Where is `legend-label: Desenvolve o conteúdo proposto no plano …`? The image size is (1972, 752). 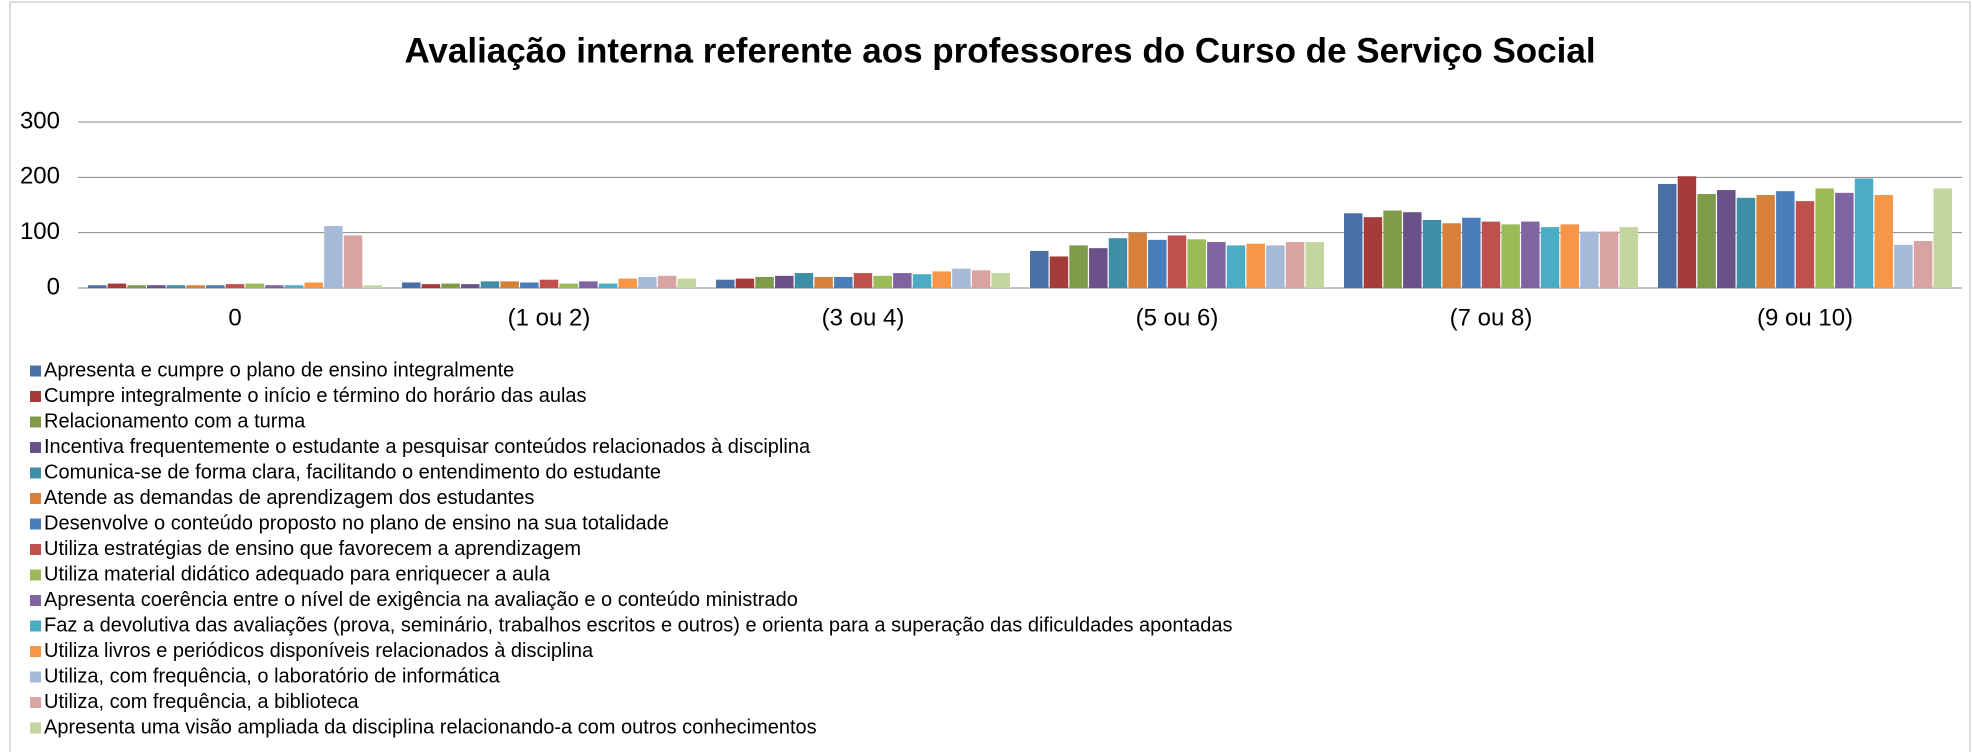 legend-label: Desenvolve o conteúdo proposto no plano … is located at coordinates (356, 523).